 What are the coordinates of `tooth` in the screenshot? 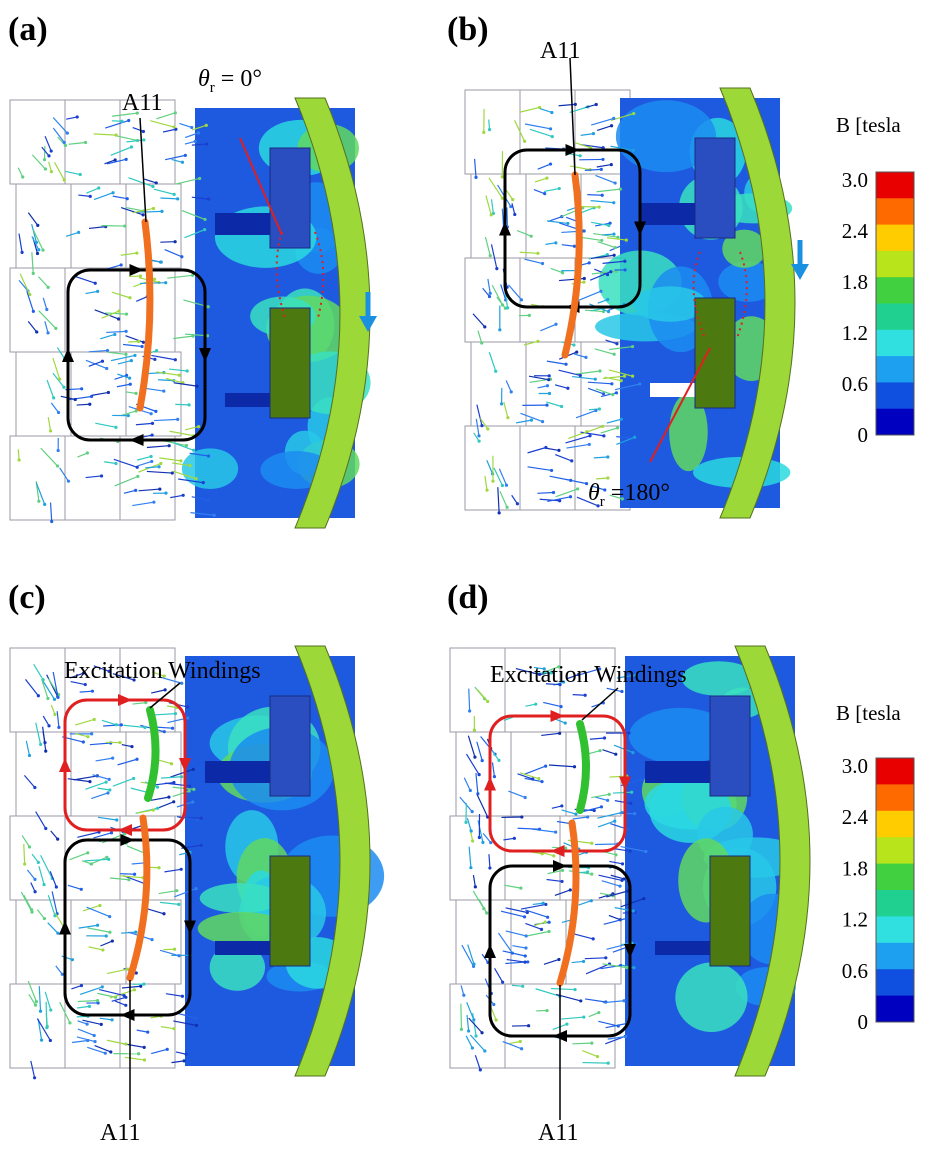 It's located at (290, 363).